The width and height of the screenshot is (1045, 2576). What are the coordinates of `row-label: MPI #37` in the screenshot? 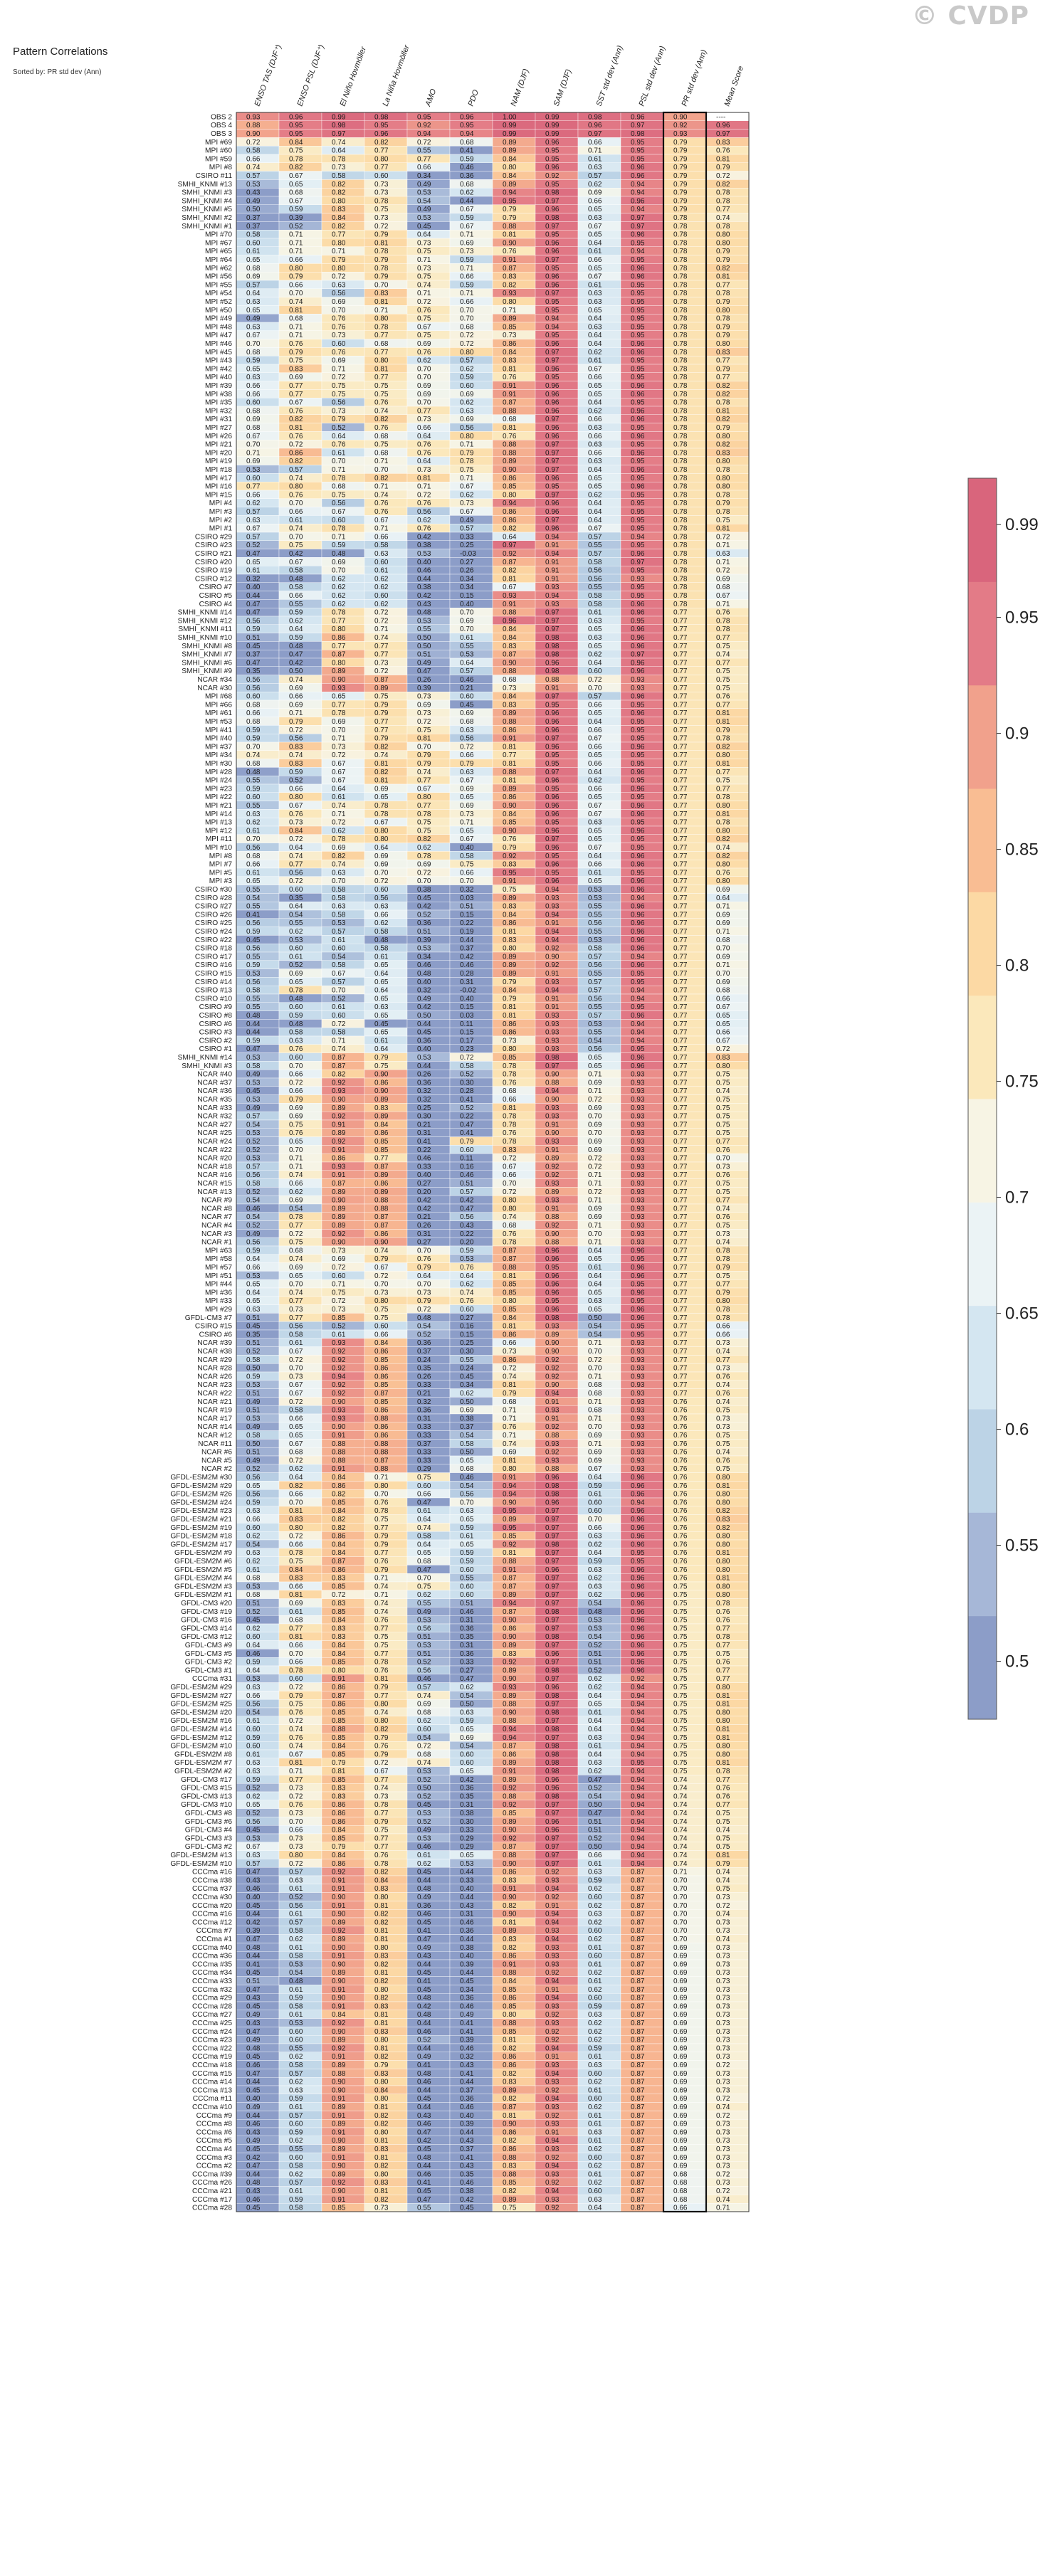 It's located at (218, 747).